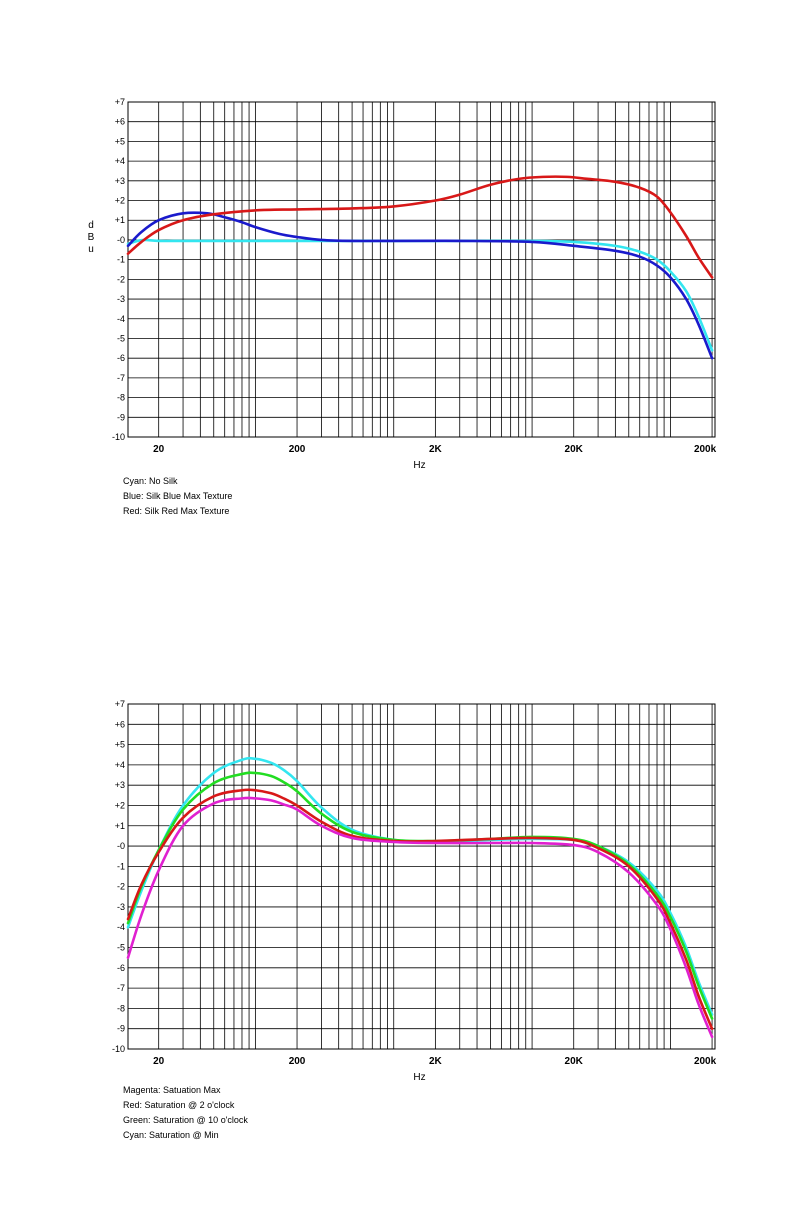  Describe the element at coordinates (91, 237) in the screenshot. I see `y-axis-label: B` at that location.